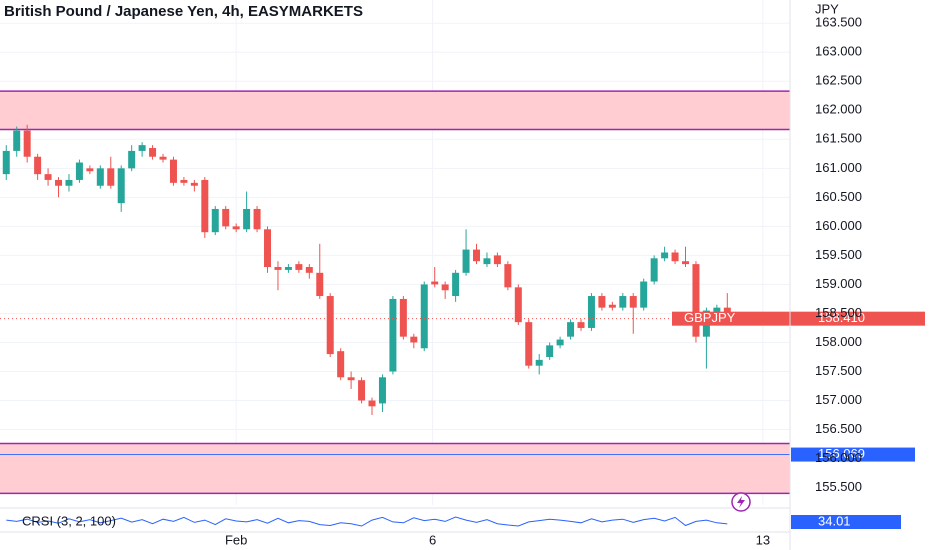 The height and width of the screenshot is (550, 932). Describe the element at coordinates (838, 80) in the screenshot. I see `y-tick-label: 162.500` at that location.